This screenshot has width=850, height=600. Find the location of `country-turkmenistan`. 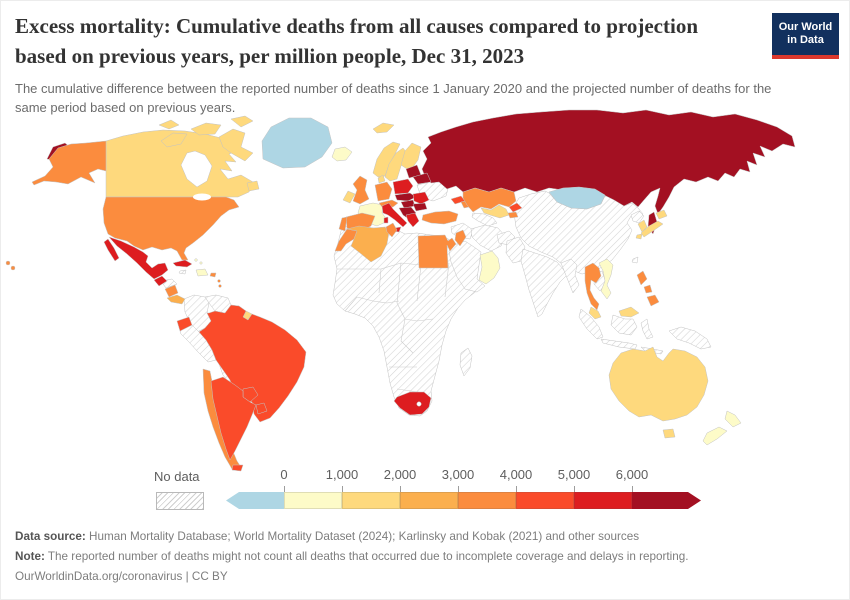

country-turkmenistan is located at coordinates (484, 219).